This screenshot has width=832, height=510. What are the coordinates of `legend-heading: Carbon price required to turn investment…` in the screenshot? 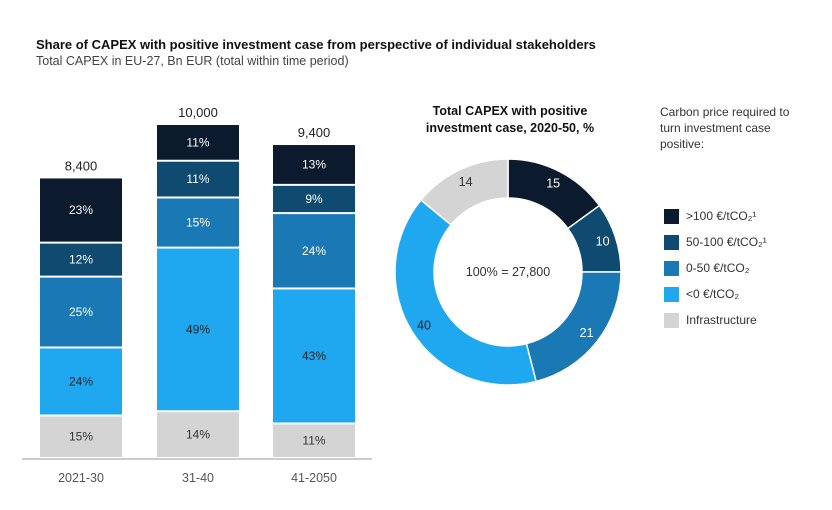 It's located at (725, 128).